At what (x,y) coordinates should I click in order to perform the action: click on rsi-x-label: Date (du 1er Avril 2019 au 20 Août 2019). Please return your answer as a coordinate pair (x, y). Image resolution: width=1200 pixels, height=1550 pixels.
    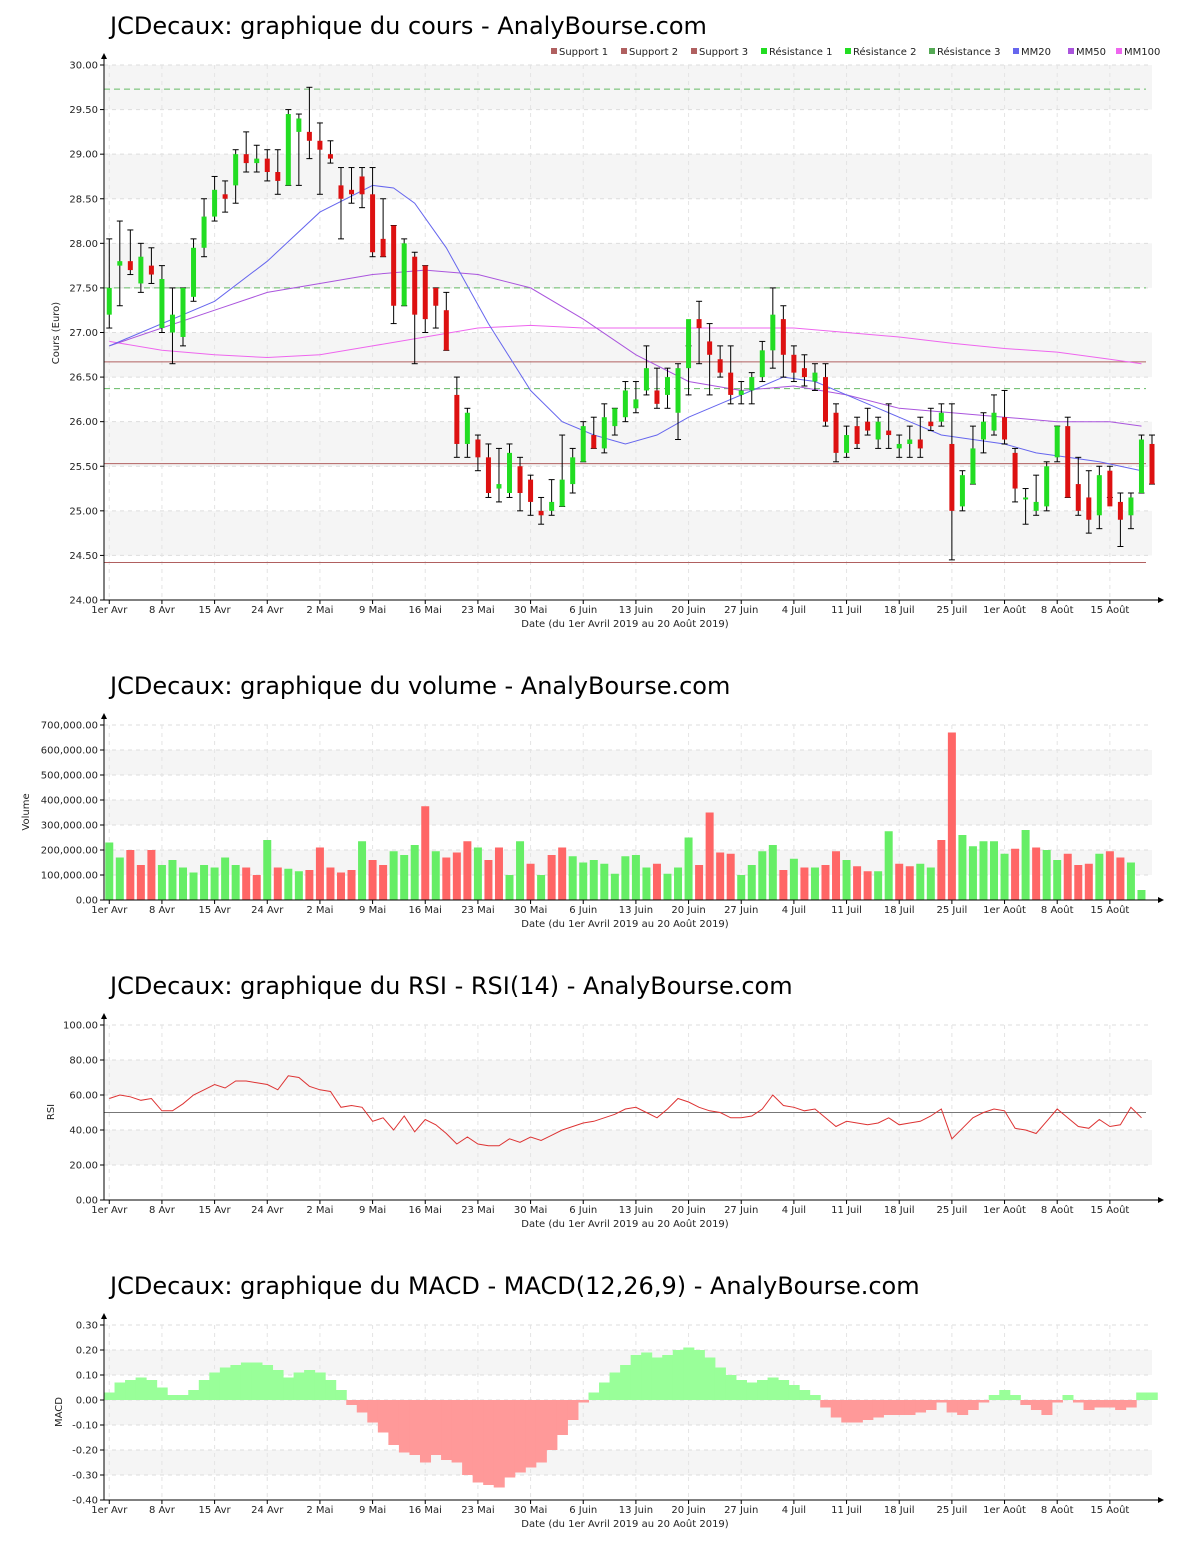
    Looking at the image, I should click on (625, 1224).